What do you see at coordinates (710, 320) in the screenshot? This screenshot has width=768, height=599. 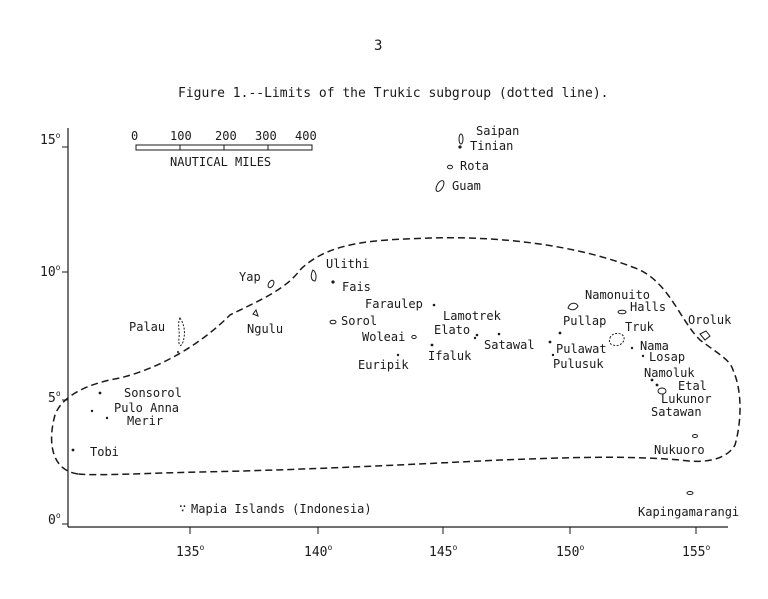 I see `label-oroluk: Oroluk` at bounding box center [710, 320].